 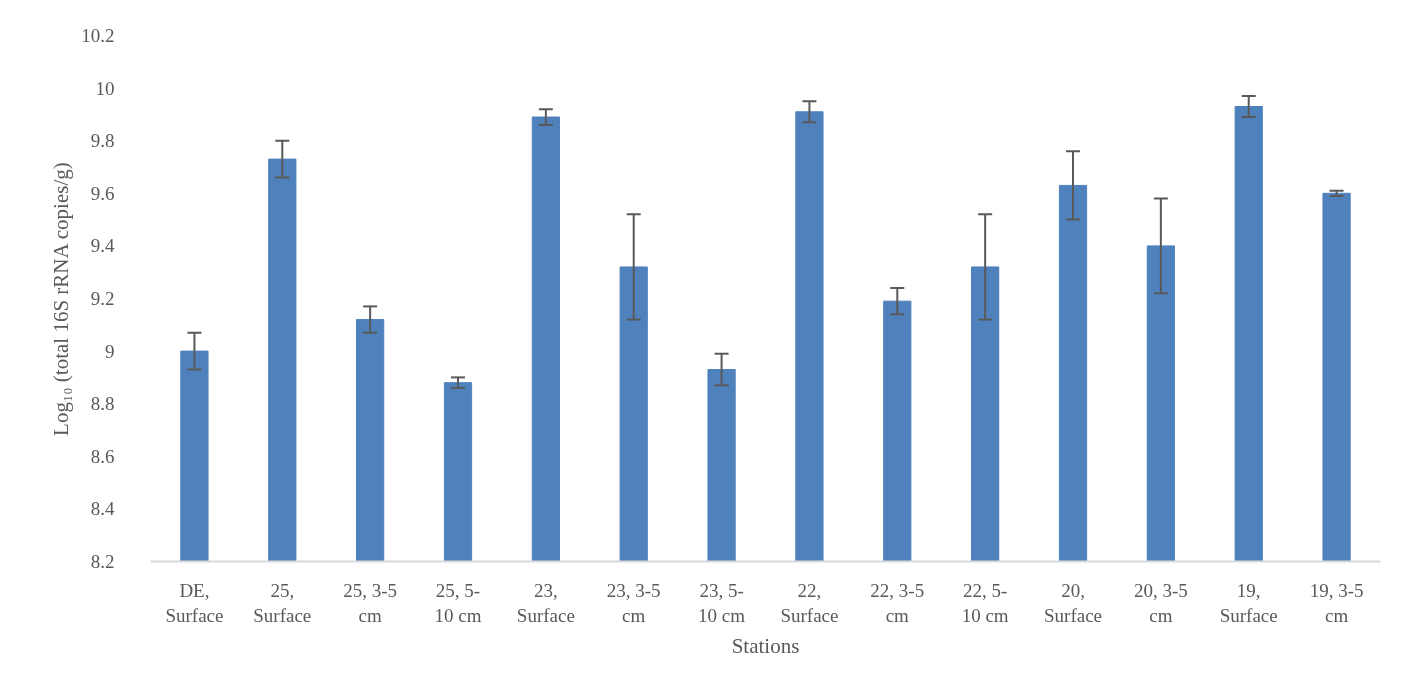 I want to click on y-tick-label: 9.8, so click(x=102, y=141).